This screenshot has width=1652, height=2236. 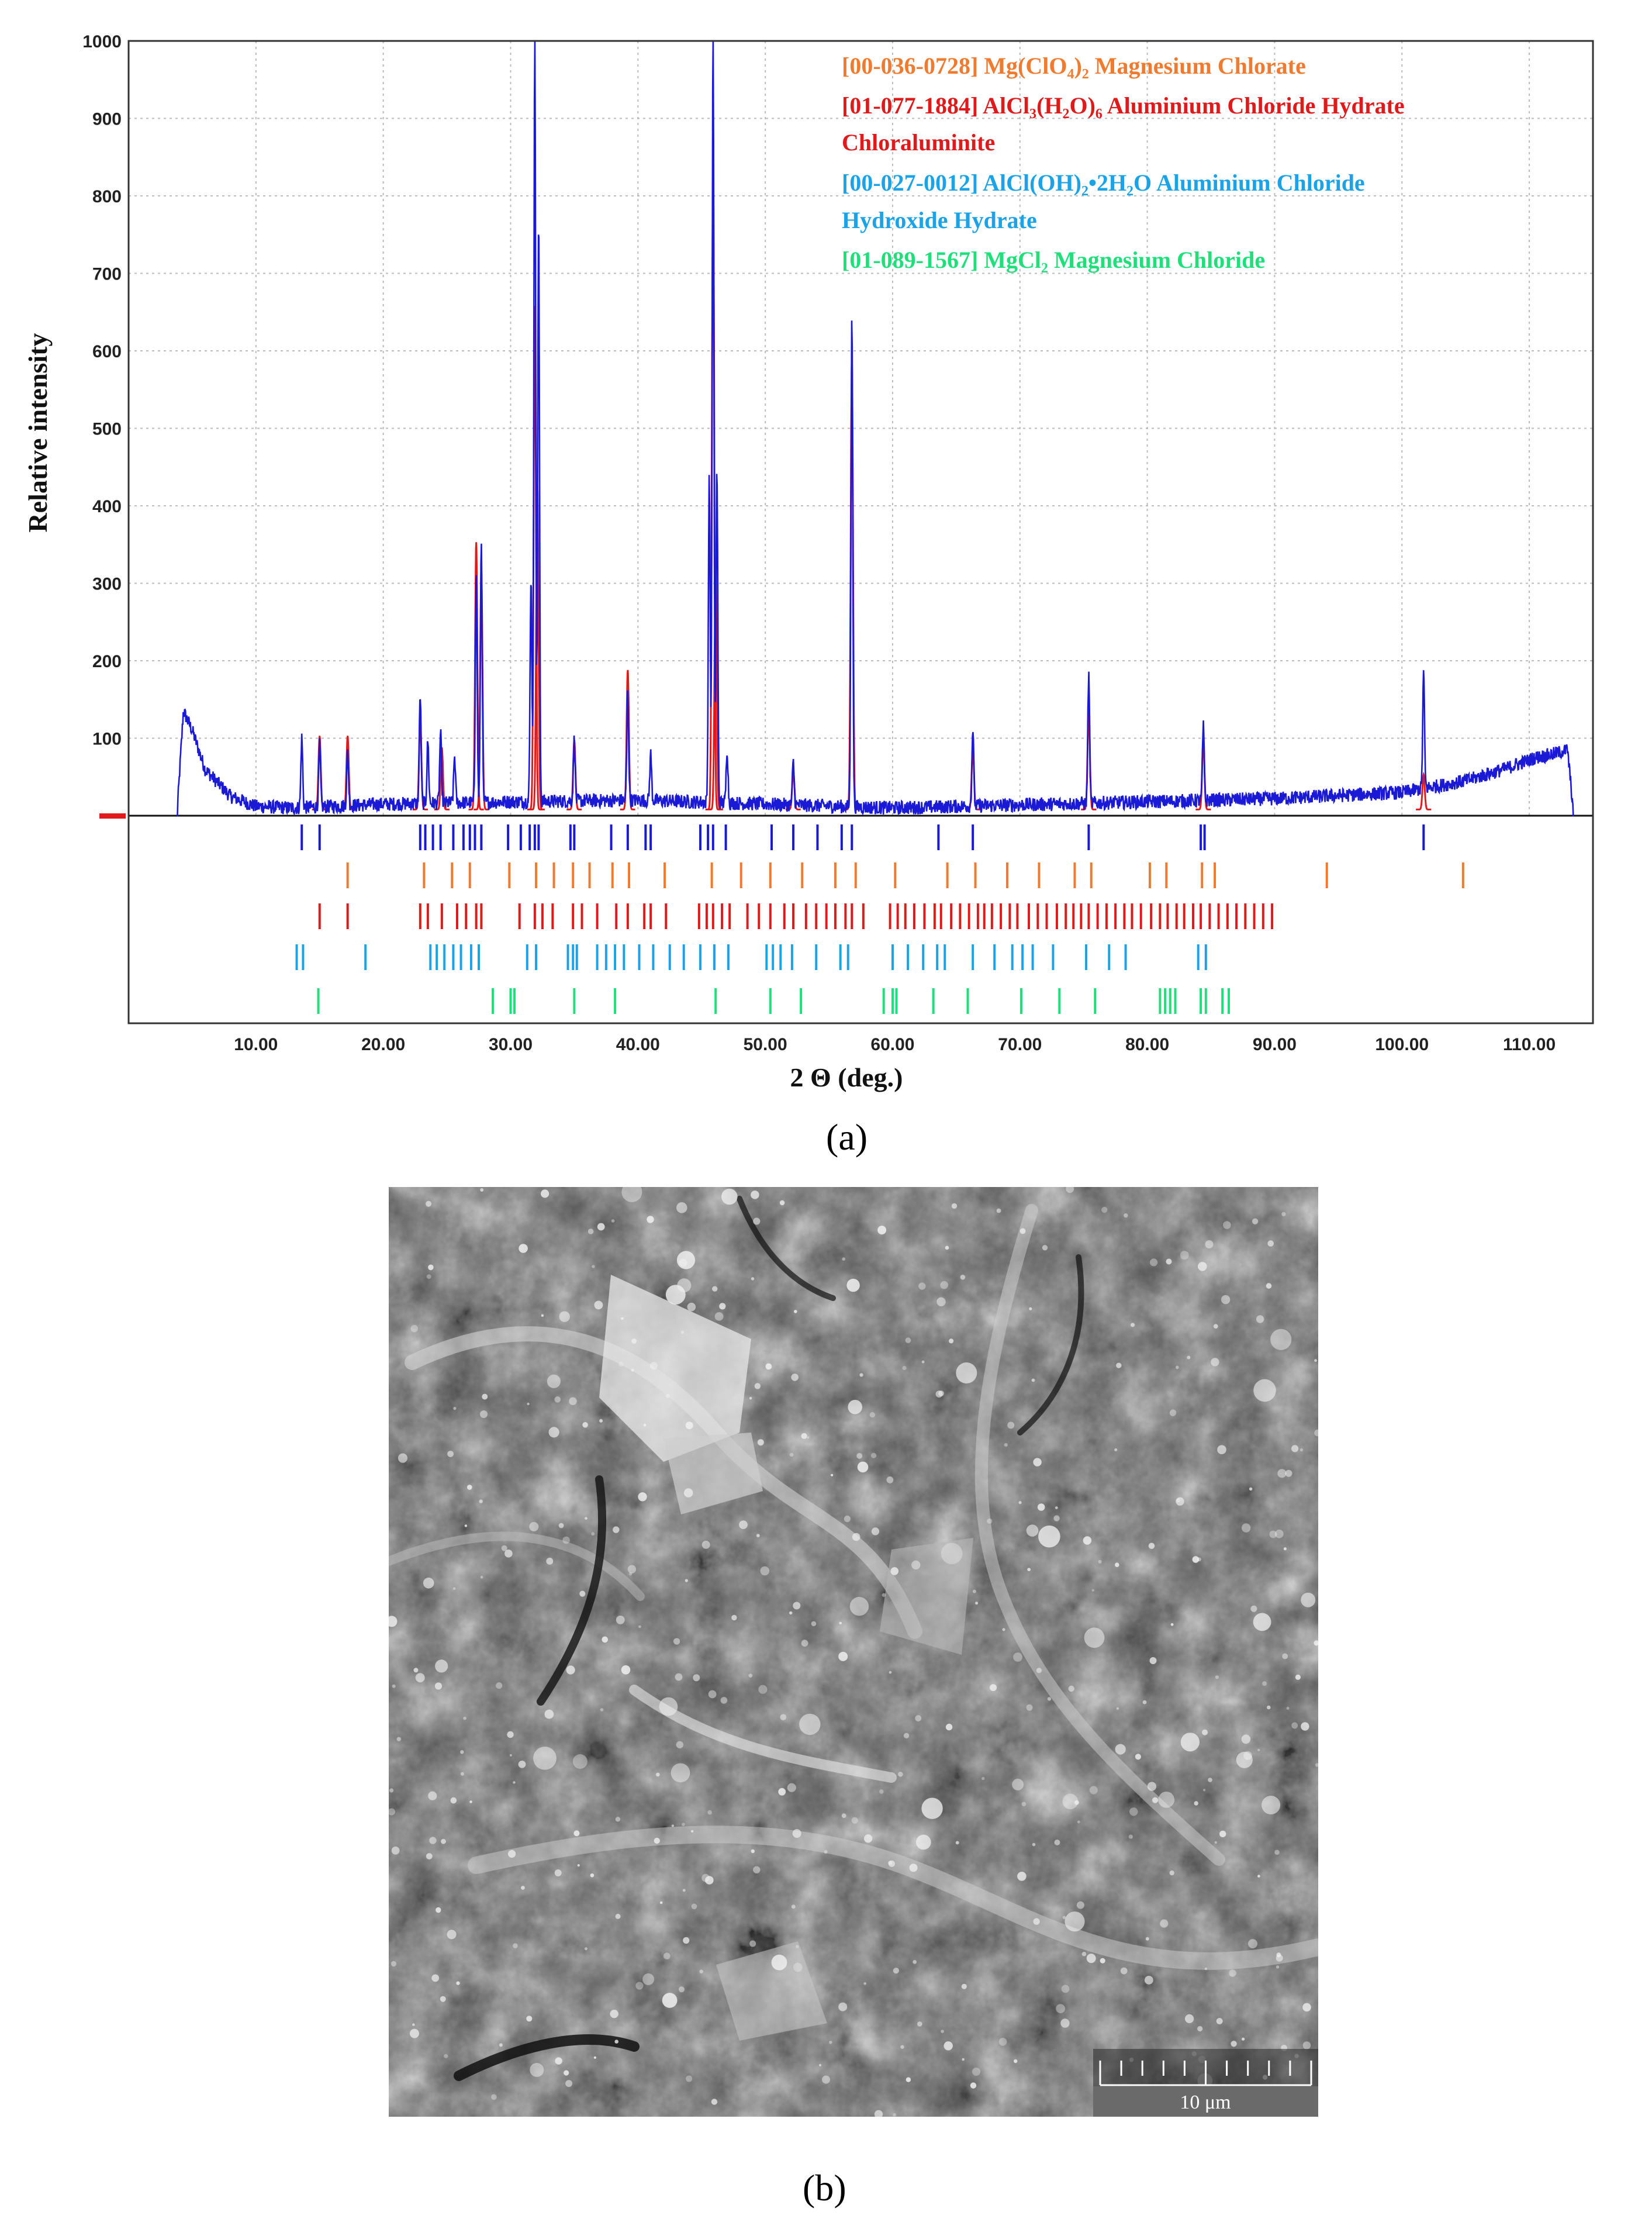 I want to click on y-tick-label: 500, so click(x=107, y=430).